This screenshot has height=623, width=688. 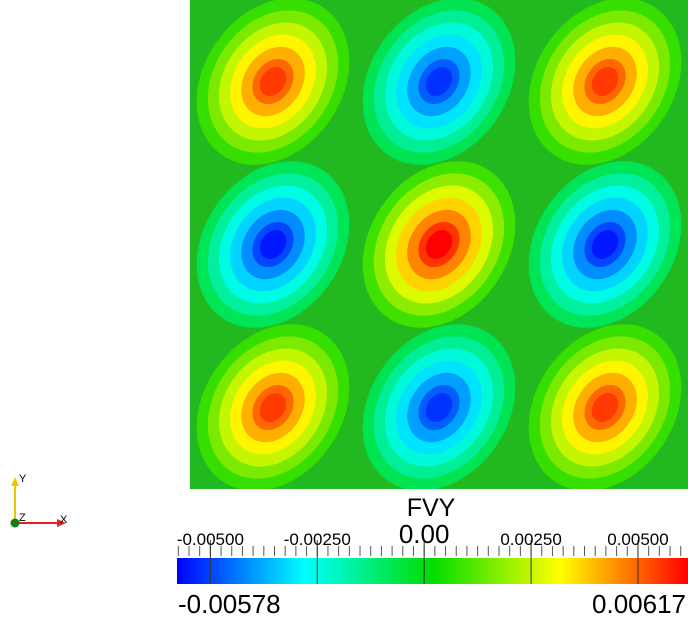 I want to click on colorbar-tick-label: 0.00, so click(x=424, y=534).